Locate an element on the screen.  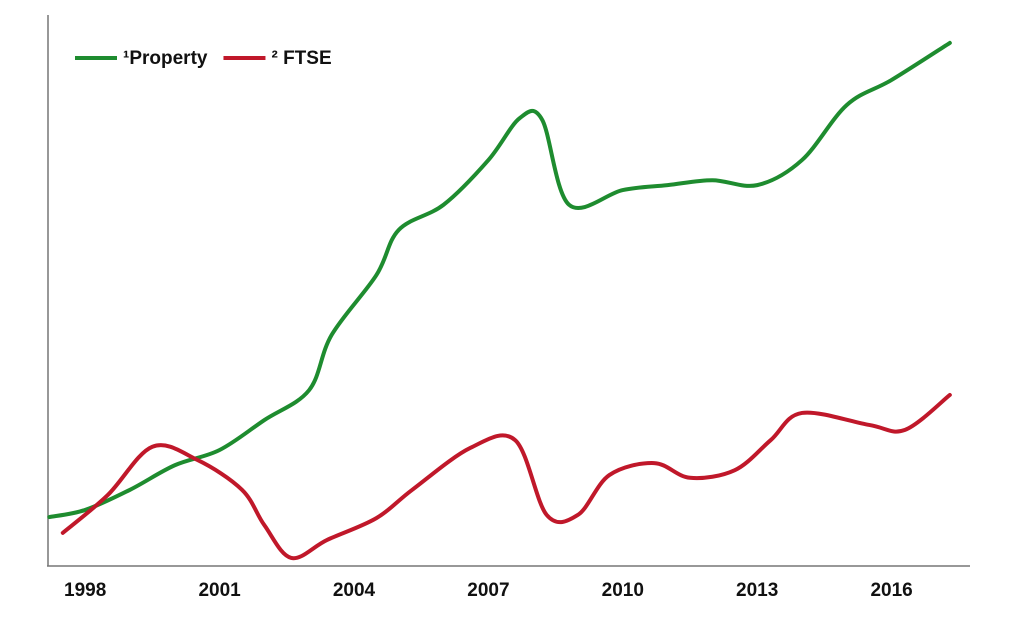
x-tick-label: 2004 is located at coordinates (354, 590).